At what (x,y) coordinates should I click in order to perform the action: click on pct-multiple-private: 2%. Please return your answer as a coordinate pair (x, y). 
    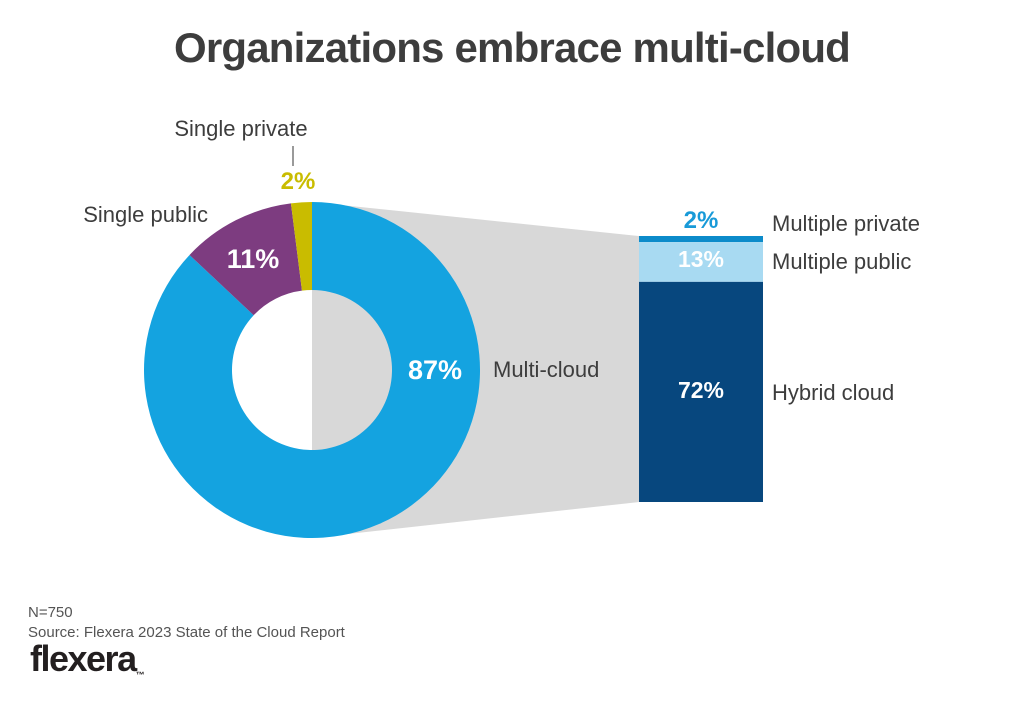
    Looking at the image, I should click on (701, 220).